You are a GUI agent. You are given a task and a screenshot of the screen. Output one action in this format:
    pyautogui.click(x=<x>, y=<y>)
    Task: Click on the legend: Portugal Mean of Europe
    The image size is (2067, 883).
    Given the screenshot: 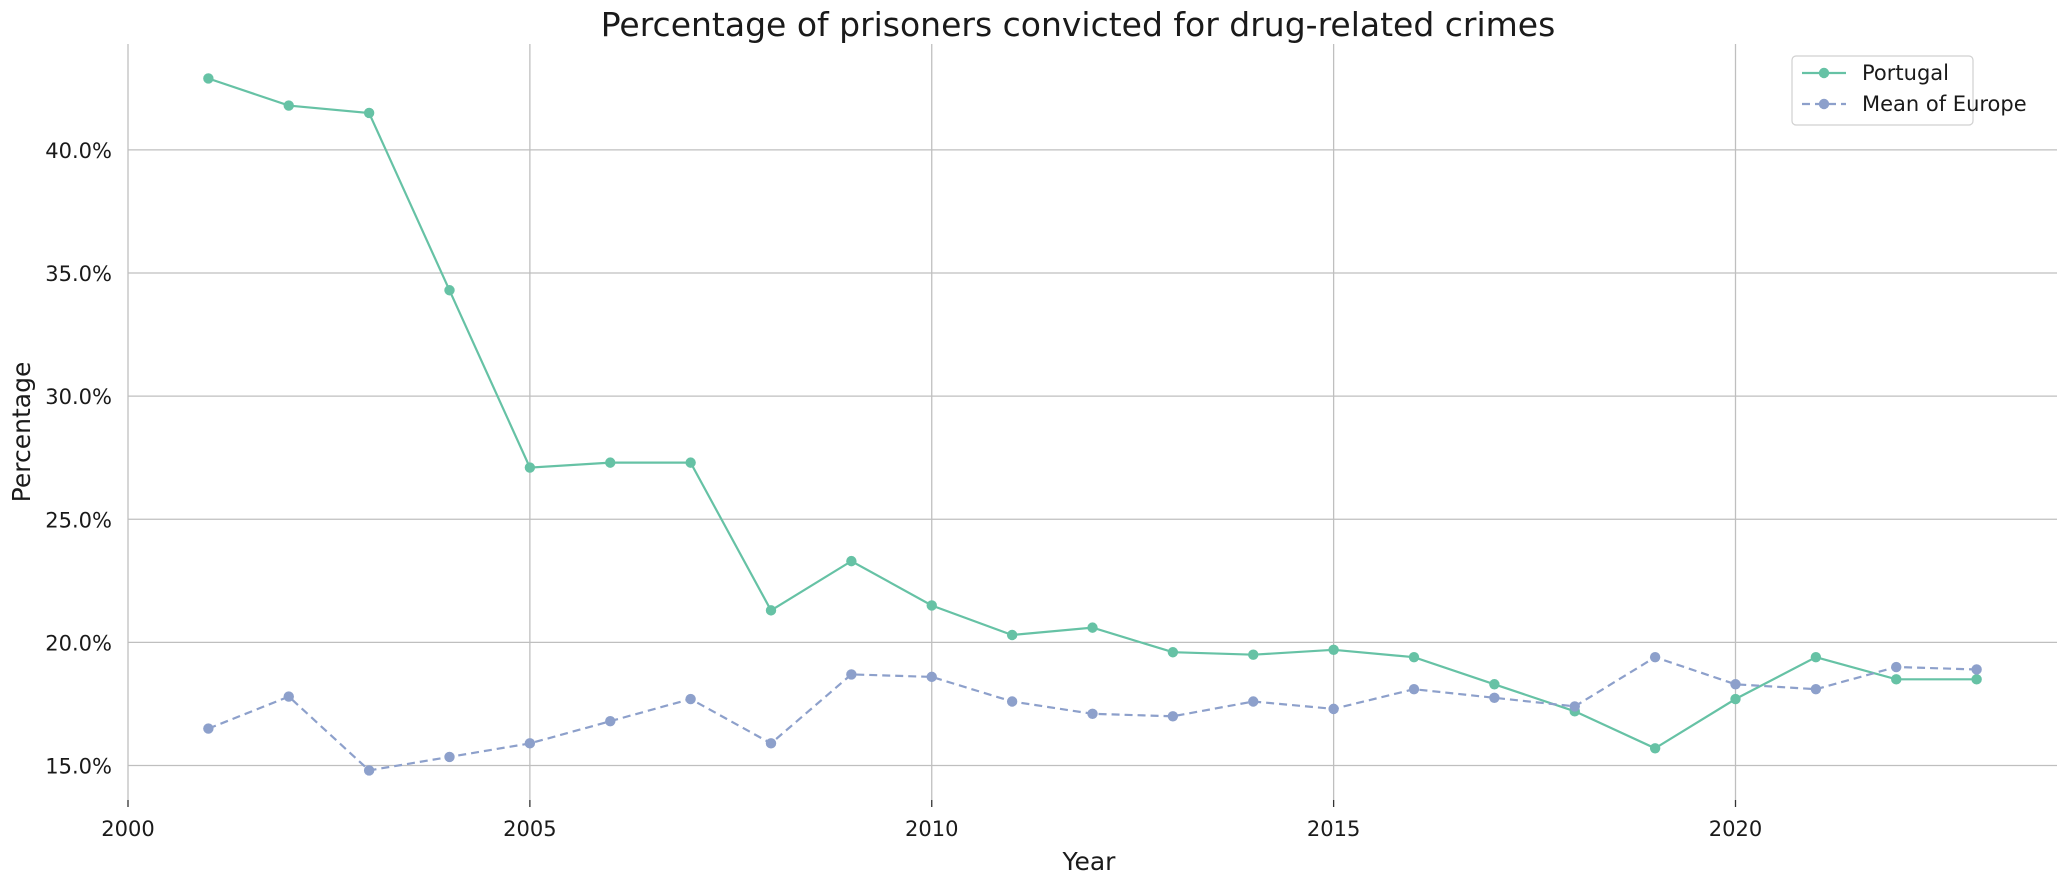 What is the action you would take?
    pyautogui.click(x=1909, y=90)
    